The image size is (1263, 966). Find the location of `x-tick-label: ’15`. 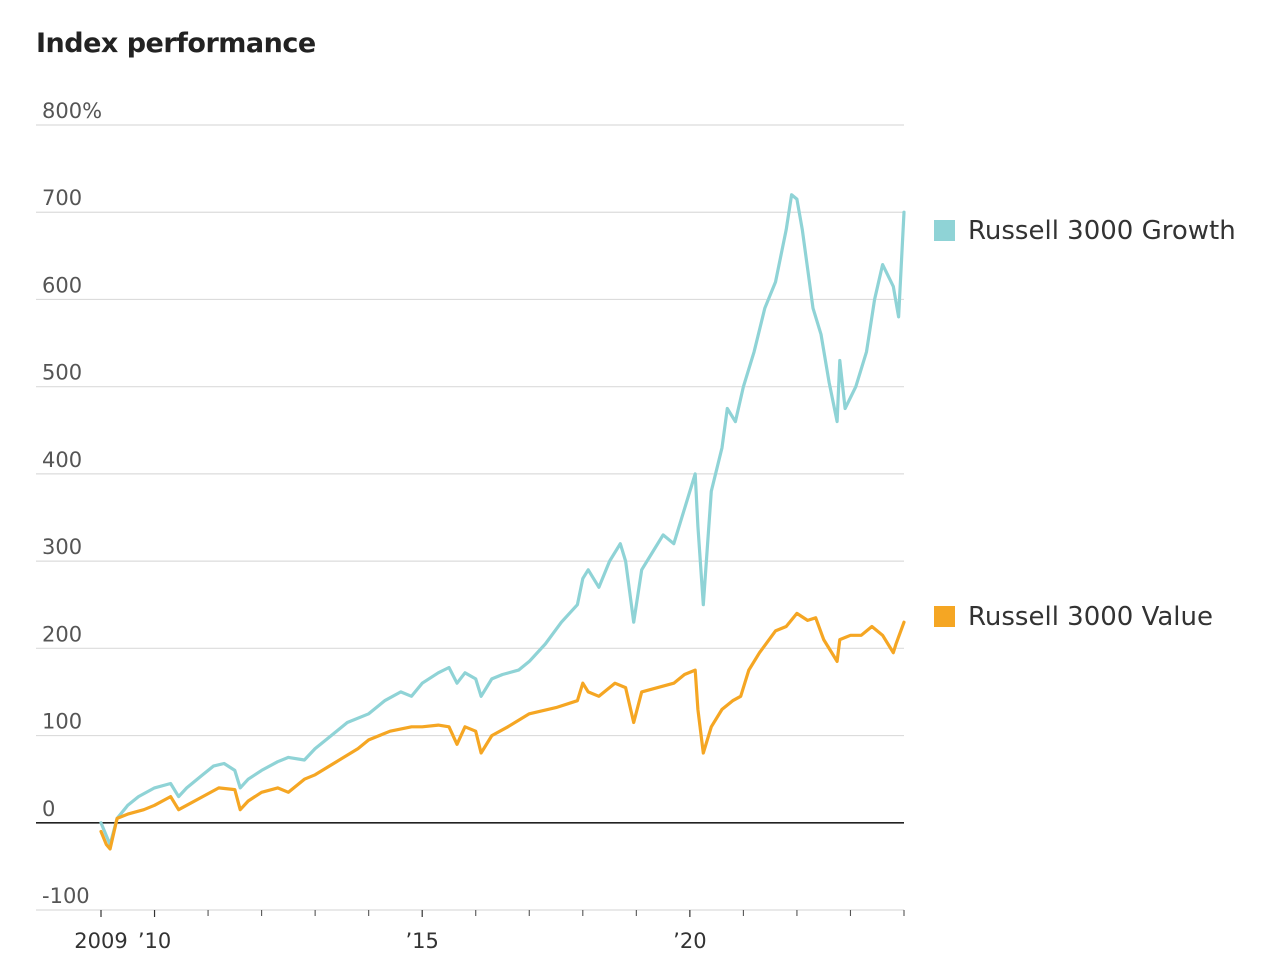

x-tick-label: ’15 is located at coordinates (421, 941).